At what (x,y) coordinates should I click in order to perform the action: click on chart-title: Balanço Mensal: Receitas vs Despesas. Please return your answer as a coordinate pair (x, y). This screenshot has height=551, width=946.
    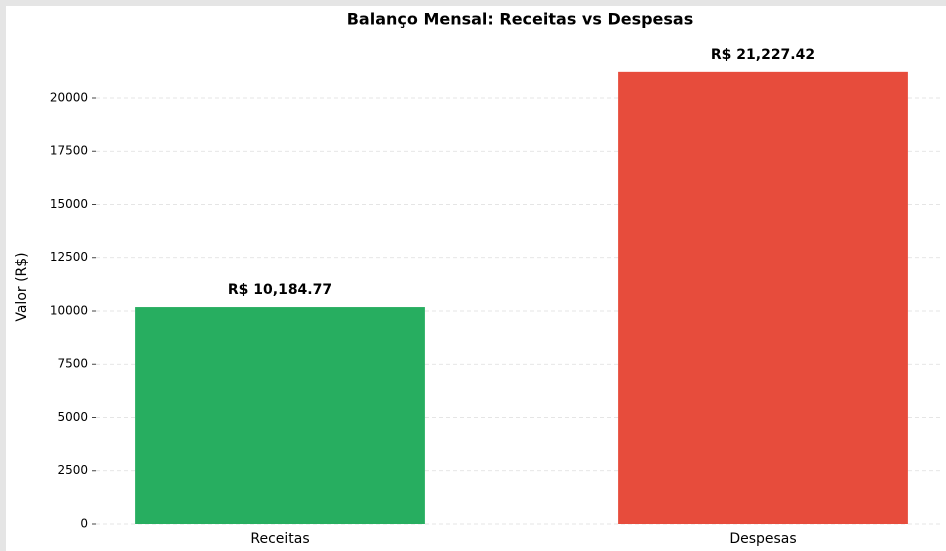
    Looking at the image, I should click on (520, 19).